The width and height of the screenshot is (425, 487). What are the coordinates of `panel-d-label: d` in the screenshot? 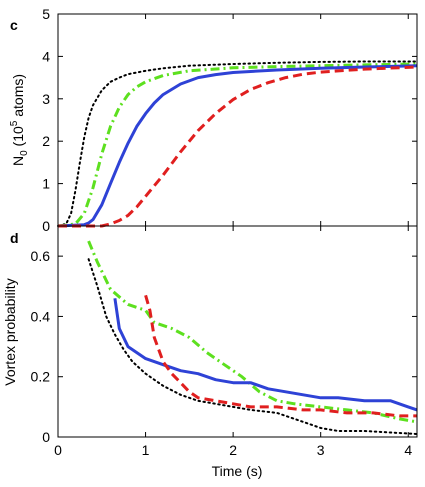 It's located at (14, 238).